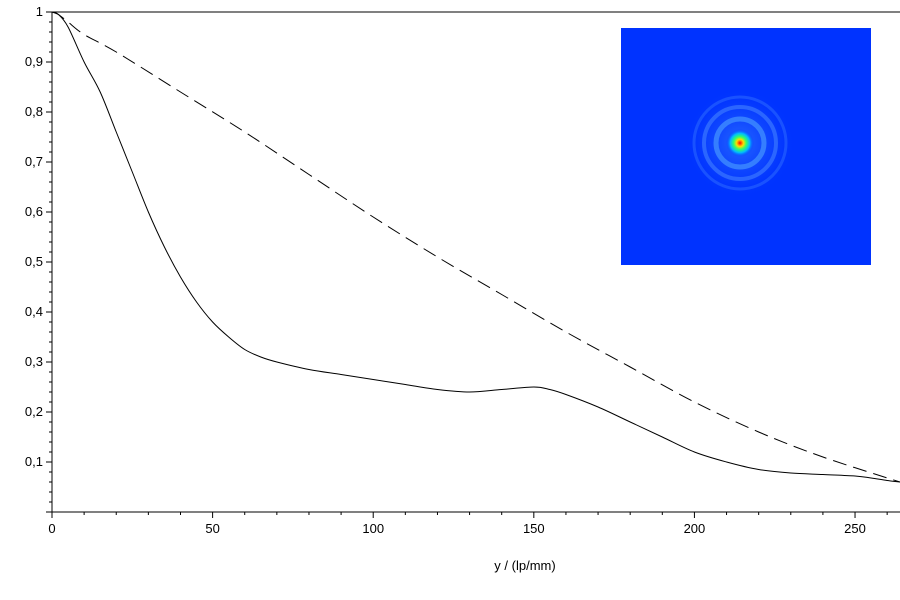 The height and width of the screenshot is (600, 900). I want to click on x-tick-label: 50, so click(212, 528).